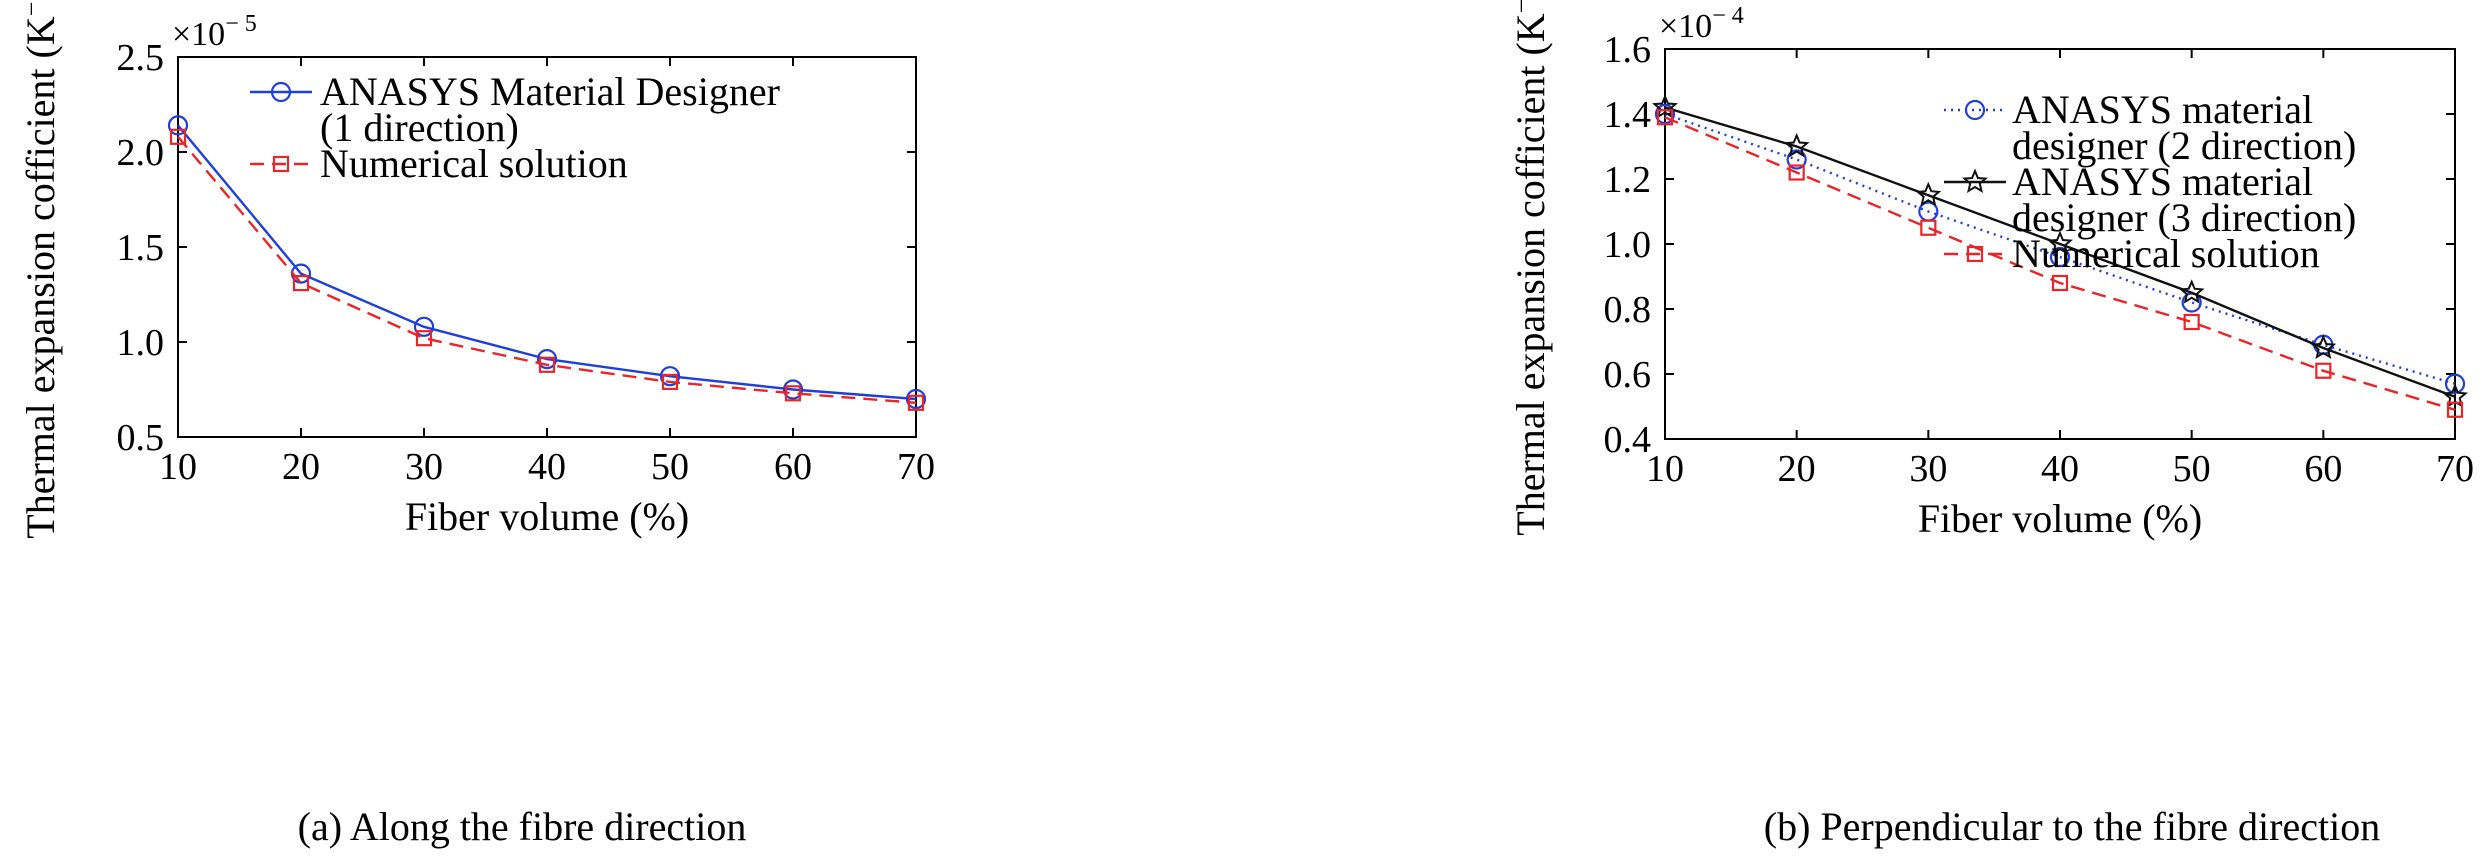 This screenshot has width=2482, height=865. Describe the element at coordinates (550, 91) in the screenshot. I see `legend-label: ANASYS Material Designer` at that location.